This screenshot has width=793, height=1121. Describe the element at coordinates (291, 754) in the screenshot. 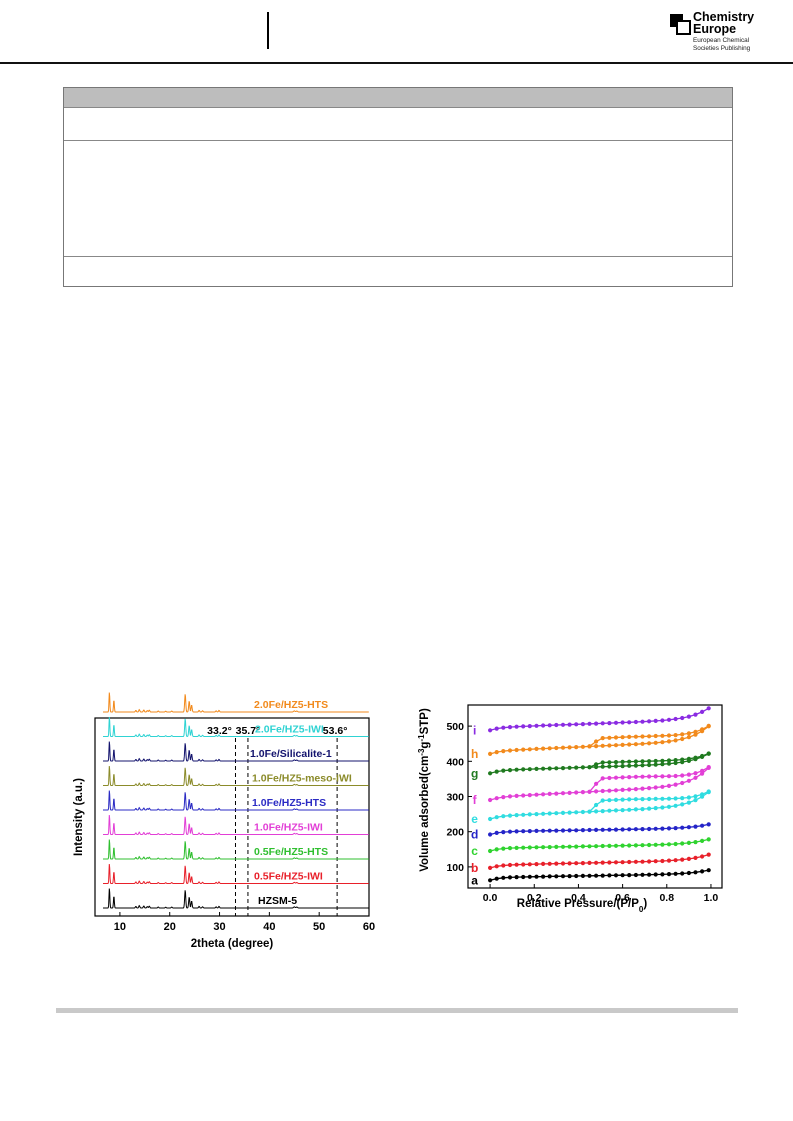

I see `xrd-series-label: 1.0Fe/Silicalite-1` at that location.